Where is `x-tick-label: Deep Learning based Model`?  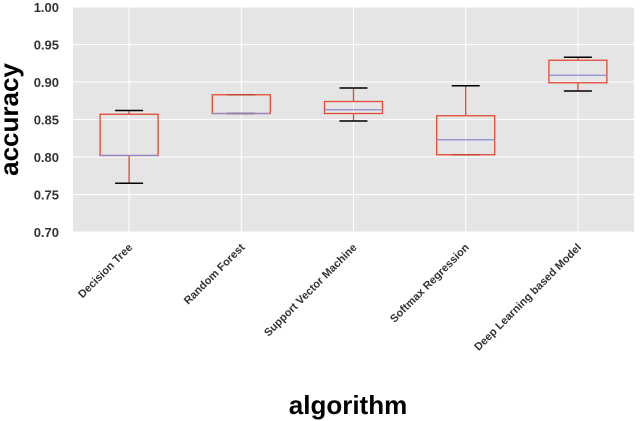
x-tick-label: Deep Learning based Model is located at coordinates (528, 298).